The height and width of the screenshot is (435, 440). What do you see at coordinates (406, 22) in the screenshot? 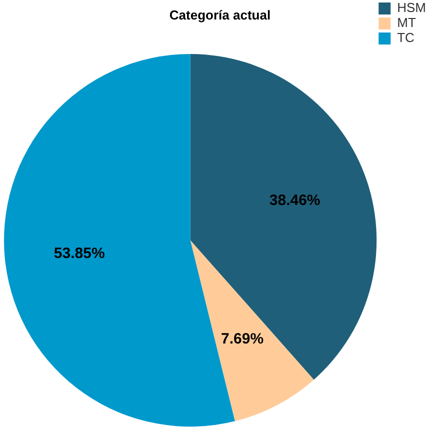
I see `legend-label: MT` at bounding box center [406, 22].